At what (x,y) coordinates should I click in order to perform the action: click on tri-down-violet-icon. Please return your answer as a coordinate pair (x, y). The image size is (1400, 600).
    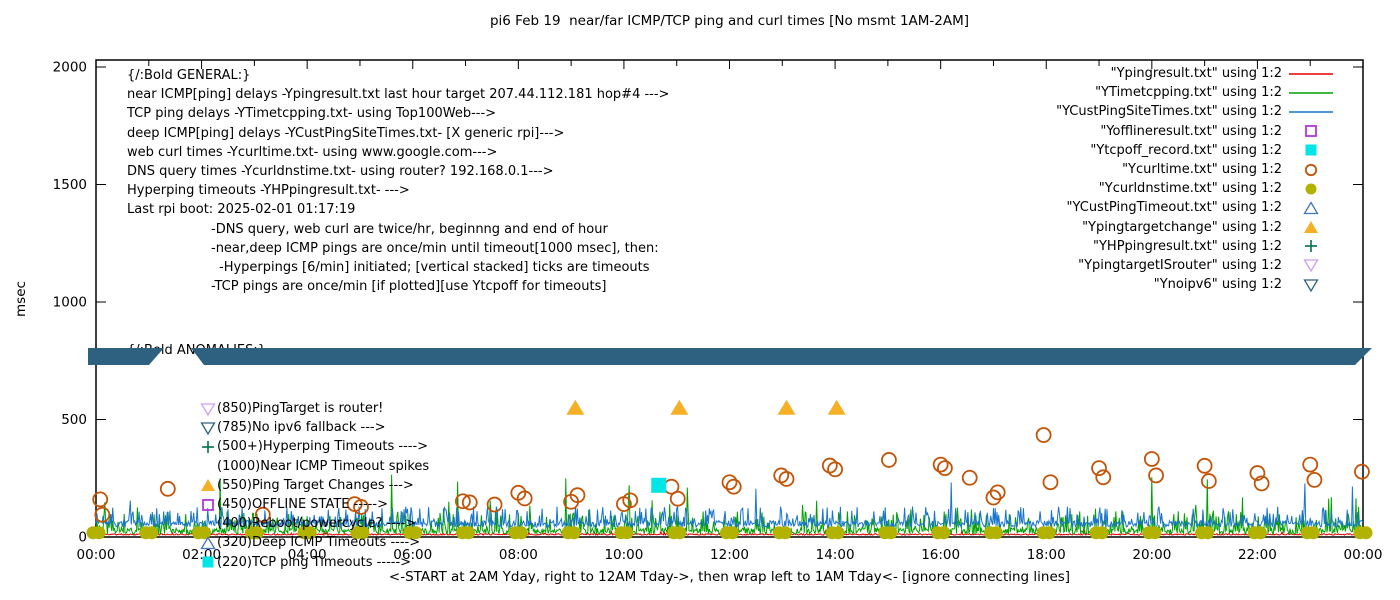
    Looking at the image, I should click on (208, 409).